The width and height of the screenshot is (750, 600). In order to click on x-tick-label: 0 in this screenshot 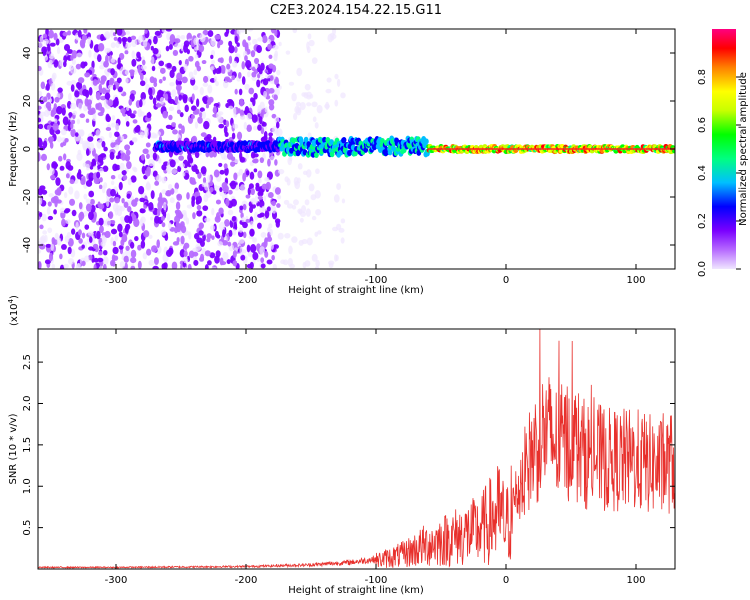, I will do `click(506, 580)`.